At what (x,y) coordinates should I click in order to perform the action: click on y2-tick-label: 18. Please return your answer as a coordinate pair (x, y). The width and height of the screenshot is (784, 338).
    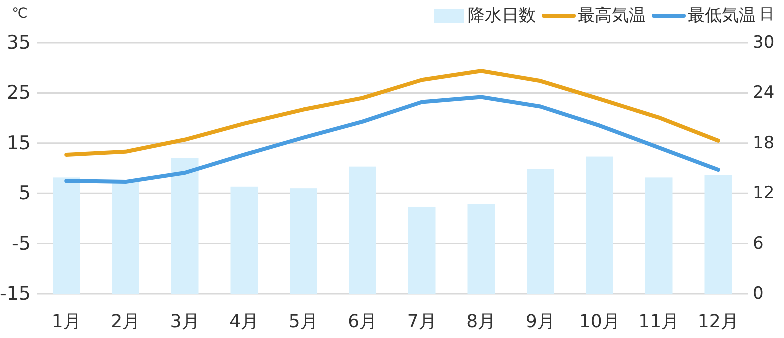
    Looking at the image, I should click on (764, 143).